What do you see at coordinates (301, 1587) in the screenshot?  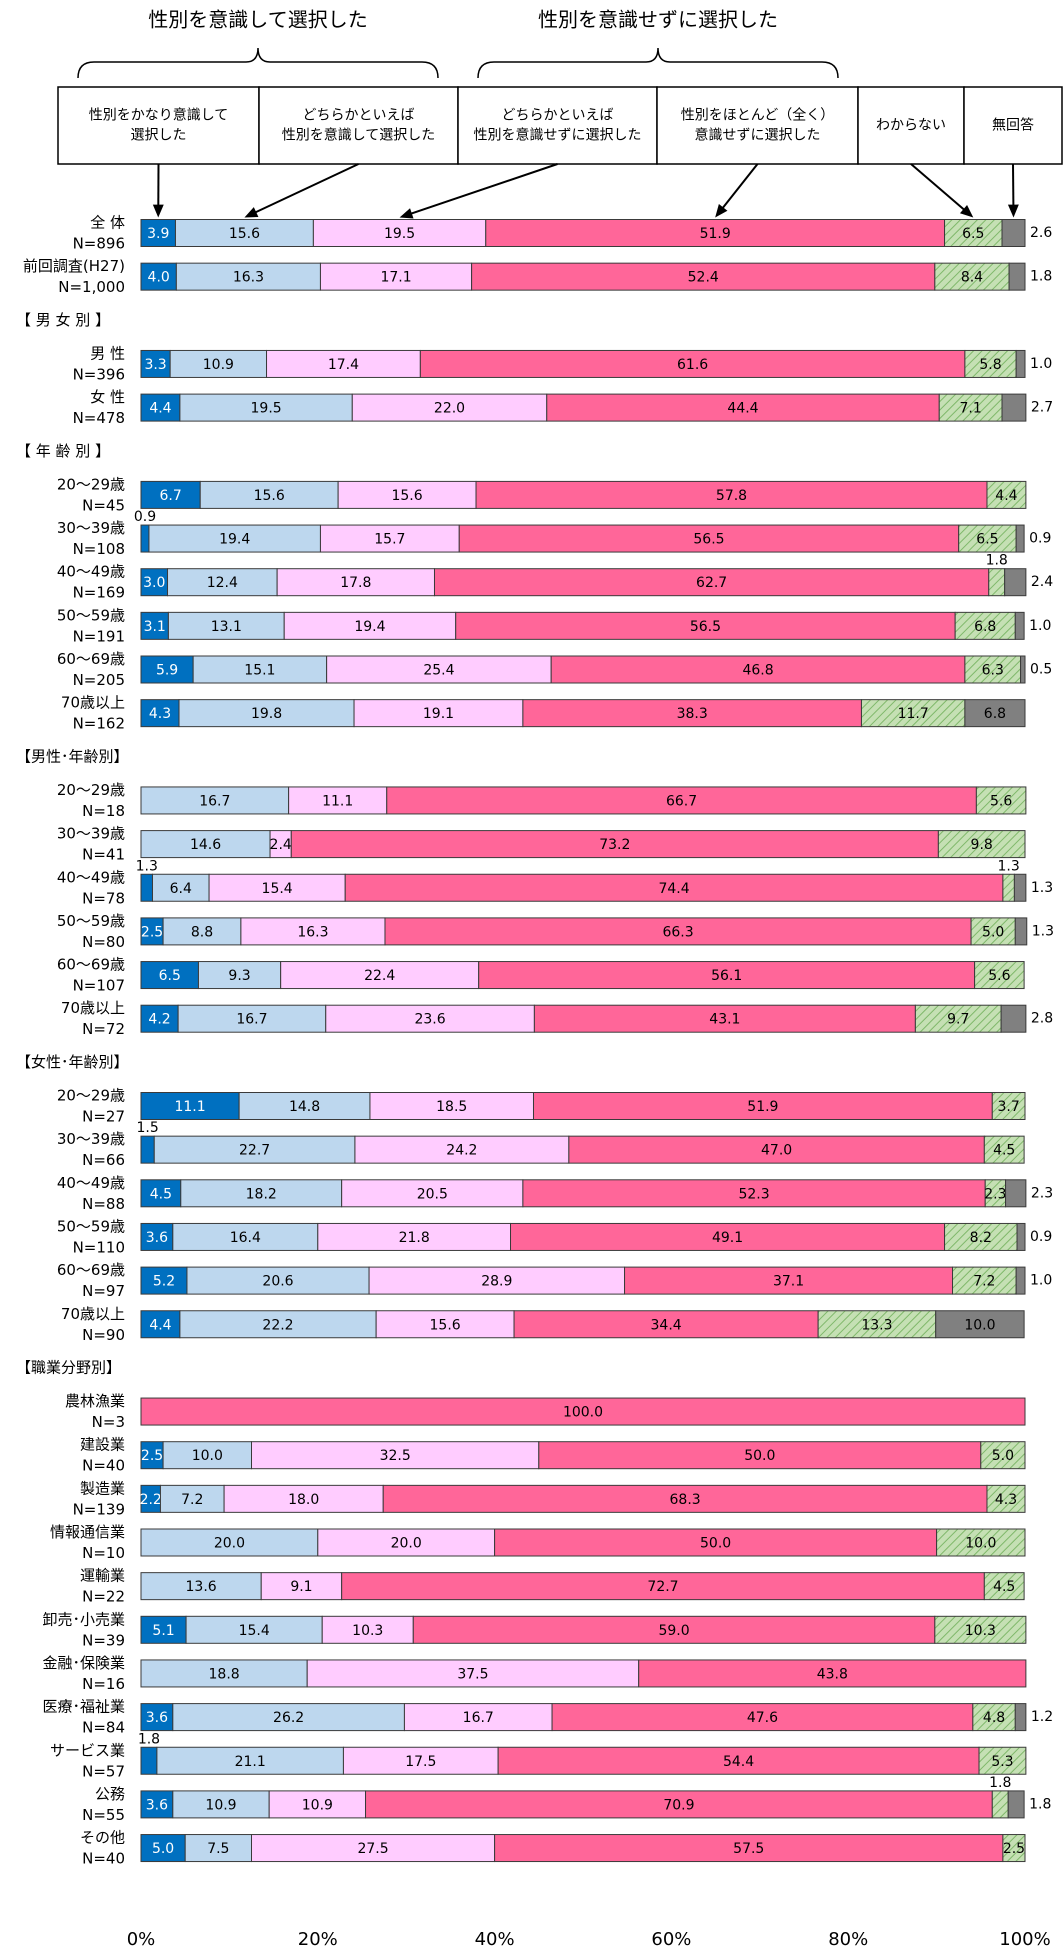 I see `value-label: 9.1` at bounding box center [301, 1587].